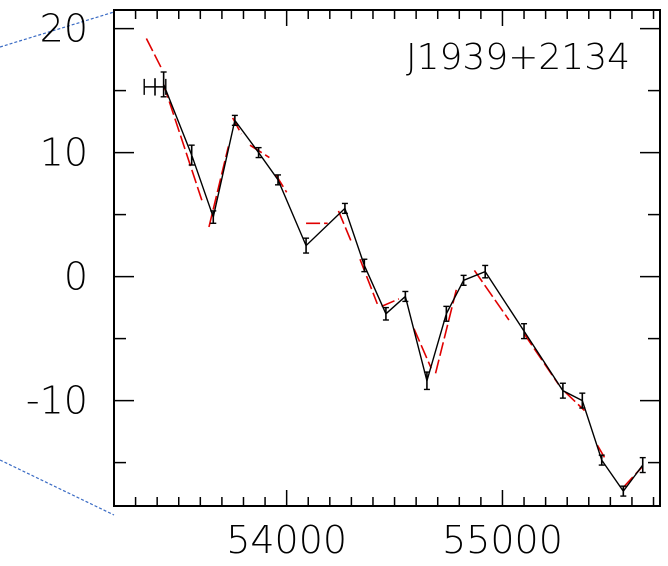  What do you see at coordinates (76, 277) in the screenshot?
I see `y-tick-label: 0` at bounding box center [76, 277].